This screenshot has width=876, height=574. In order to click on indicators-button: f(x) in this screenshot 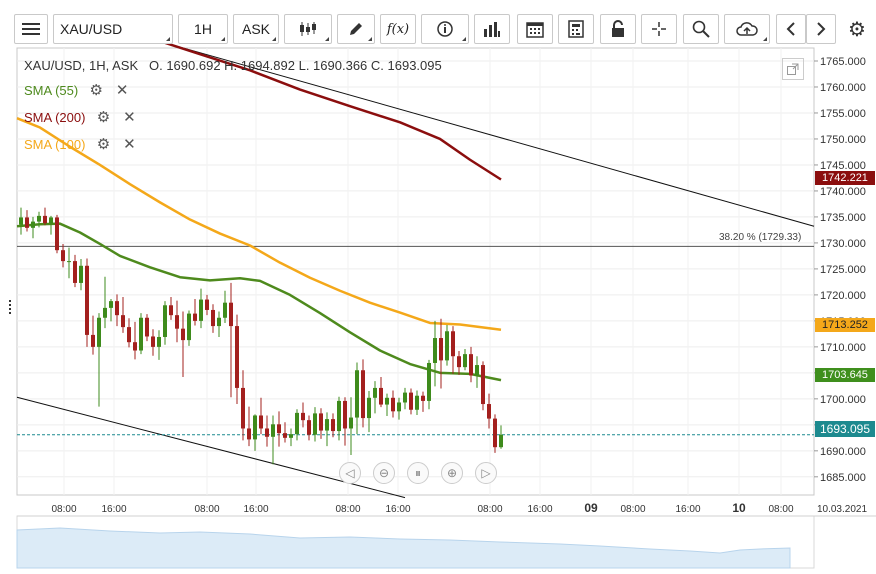, I will do `click(398, 29)`.